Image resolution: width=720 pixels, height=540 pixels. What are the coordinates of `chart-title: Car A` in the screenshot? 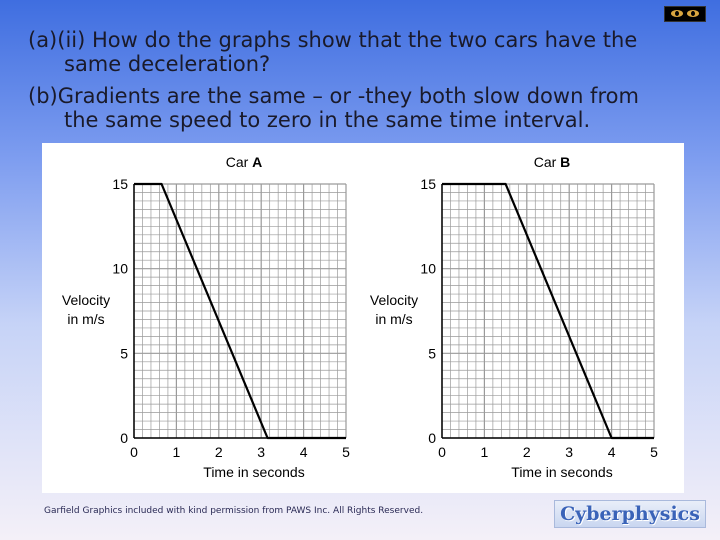 It's located at (244, 162).